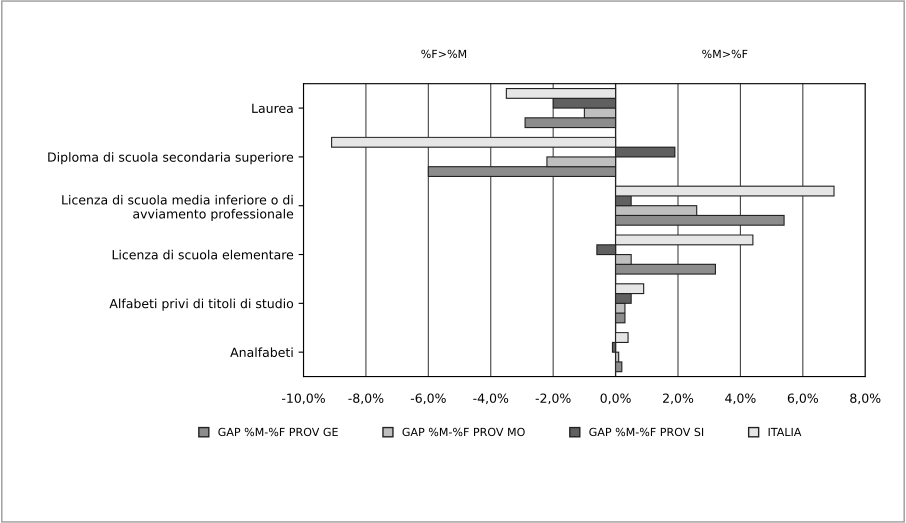  I want to click on x-tick-label: 8,0%, so click(865, 398).